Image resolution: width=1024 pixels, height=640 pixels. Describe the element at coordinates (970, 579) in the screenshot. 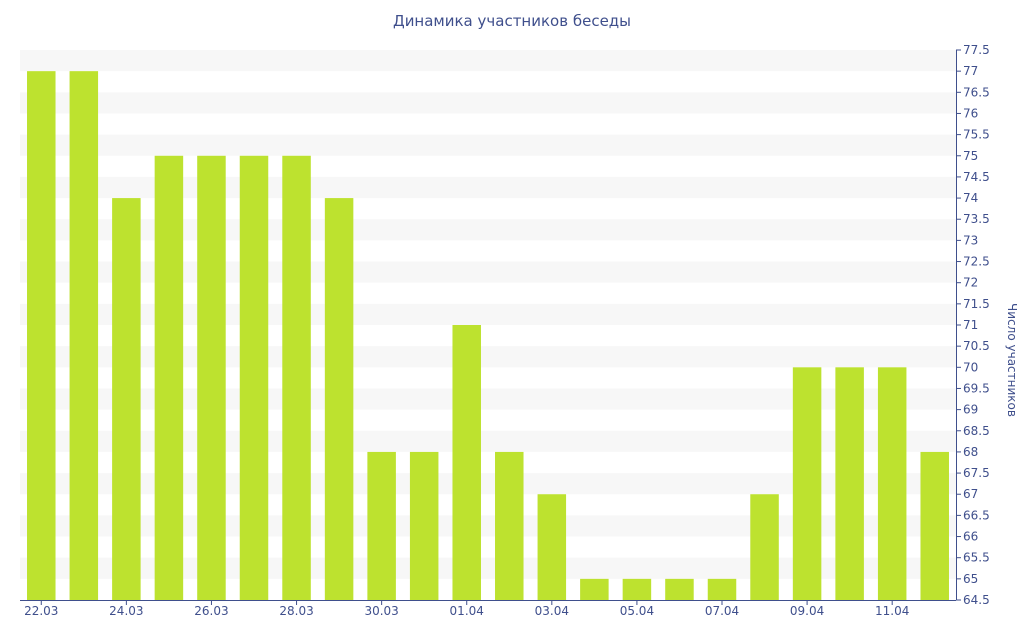

I see `y-tick-label: 65` at that location.